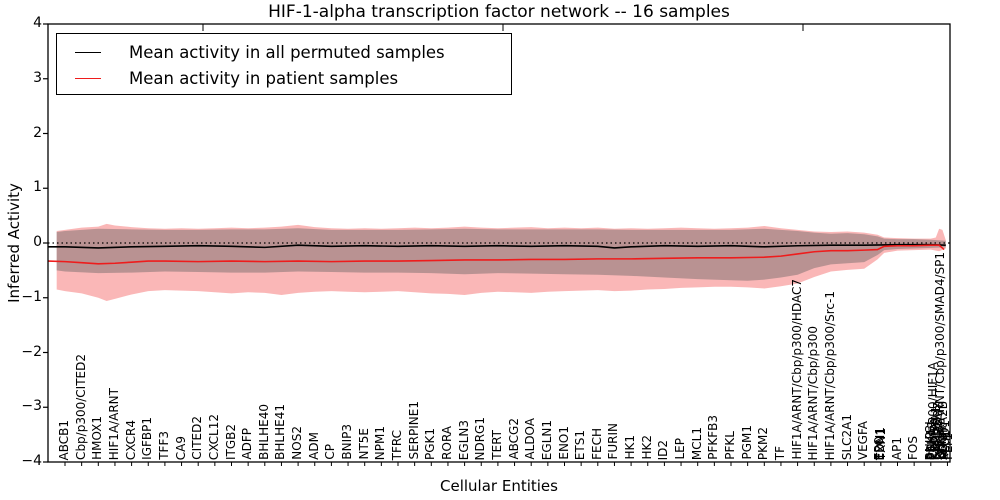 The image size is (1000, 500). What do you see at coordinates (397, 444) in the screenshot?
I see `x-entity-label: TFRC` at bounding box center [397, 444].